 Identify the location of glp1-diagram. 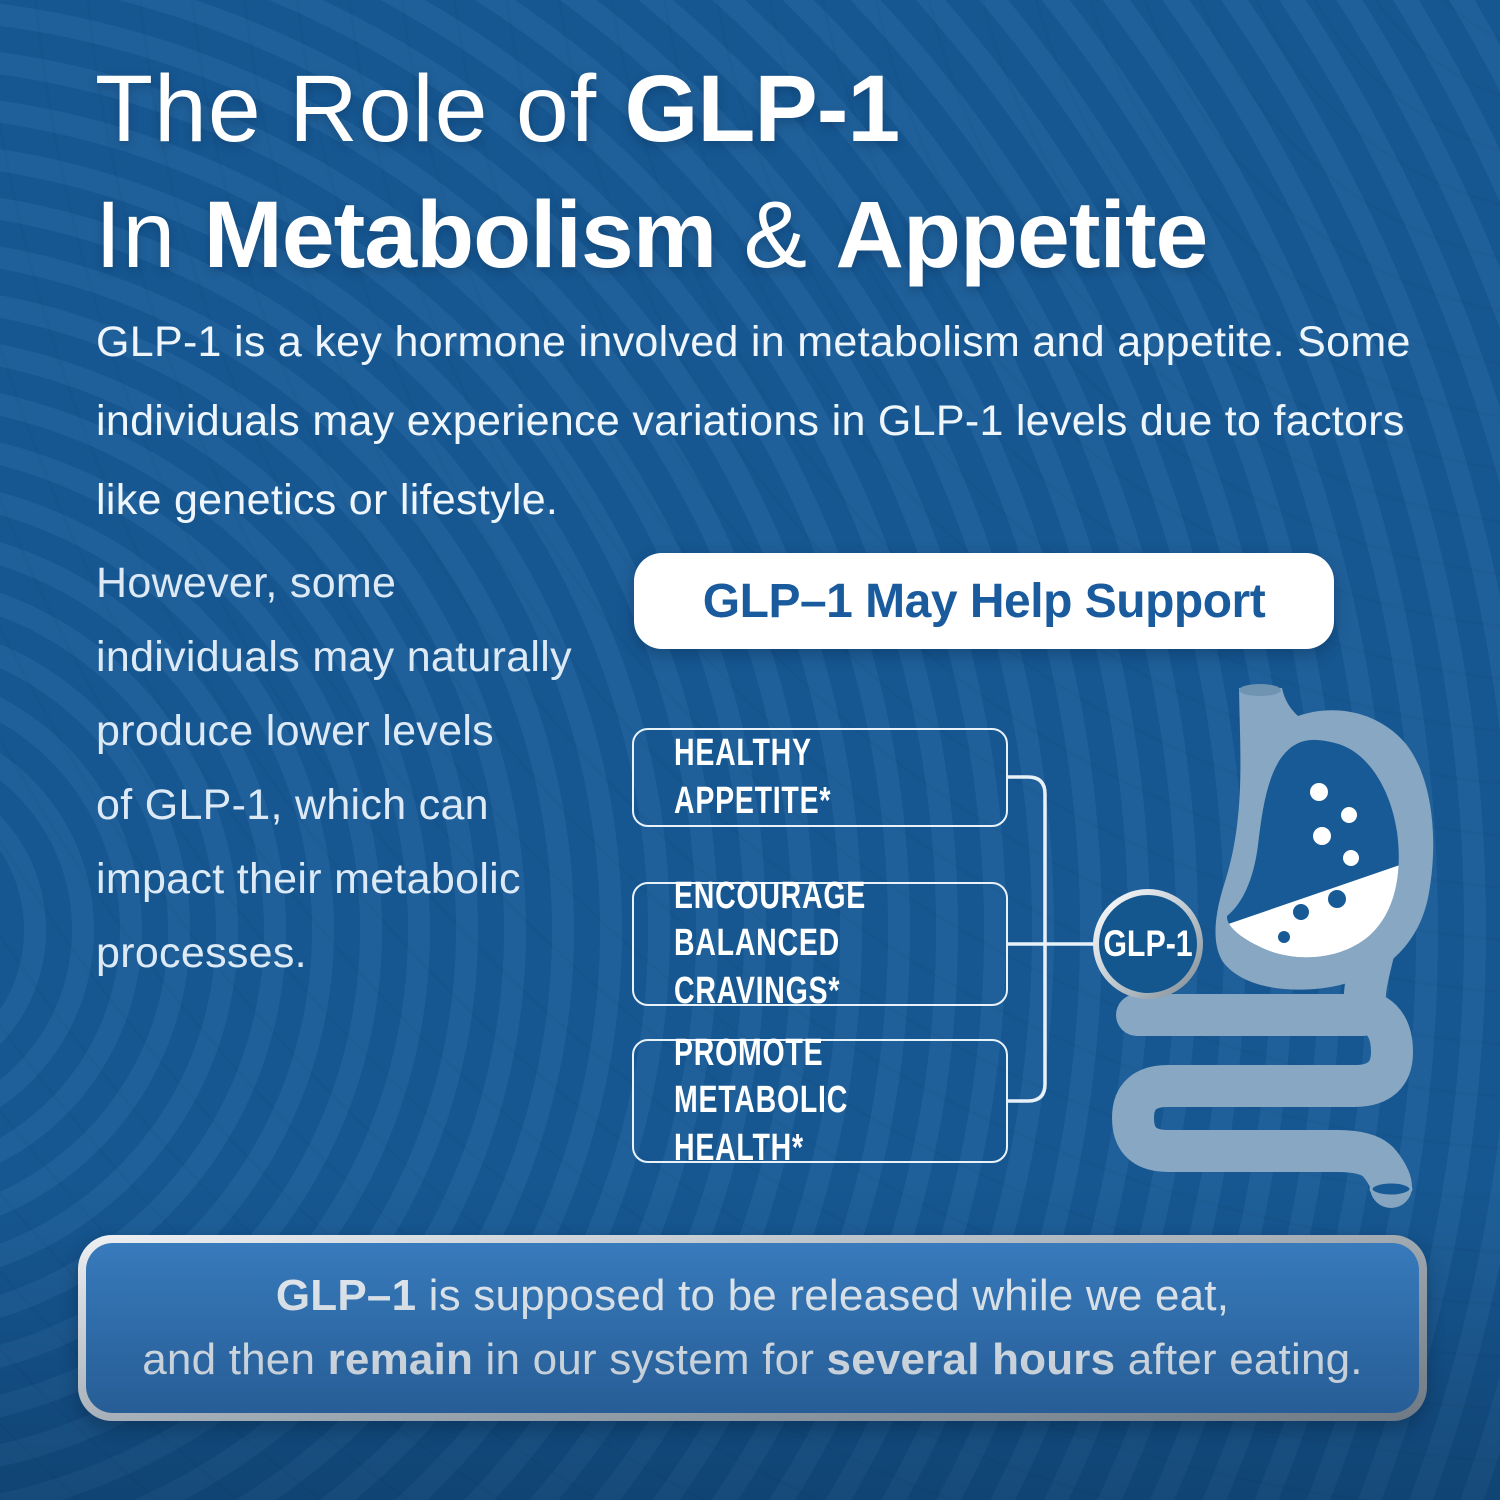
(1221, 946).